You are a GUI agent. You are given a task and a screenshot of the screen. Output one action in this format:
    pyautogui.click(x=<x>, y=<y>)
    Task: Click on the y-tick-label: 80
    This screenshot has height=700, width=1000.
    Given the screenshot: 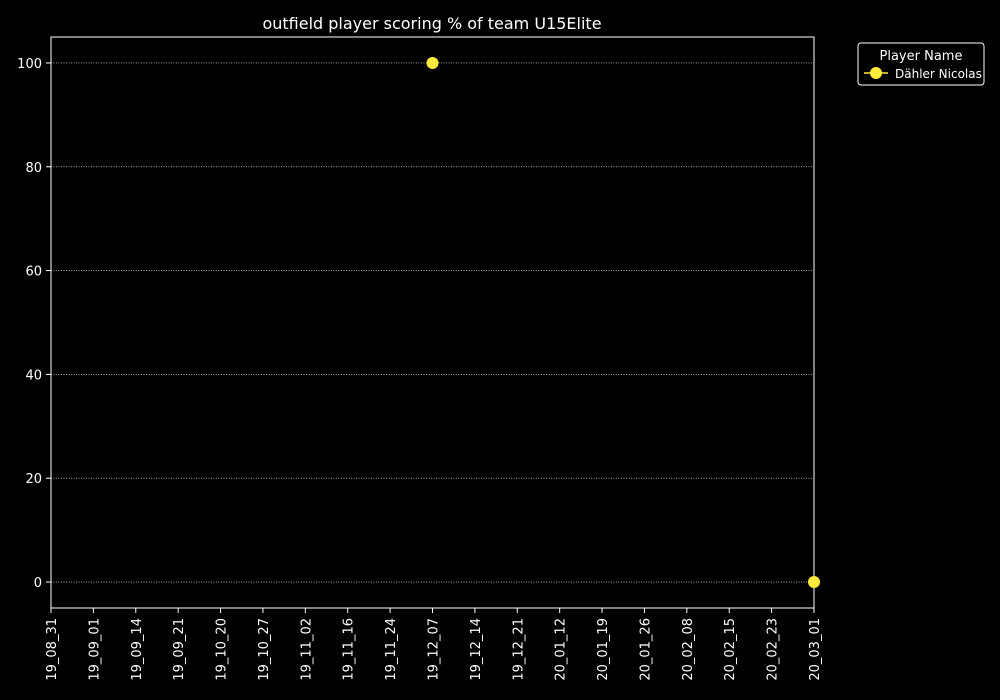 What is the action you would take?
    pyautogui.click(x=33, y=168)
    